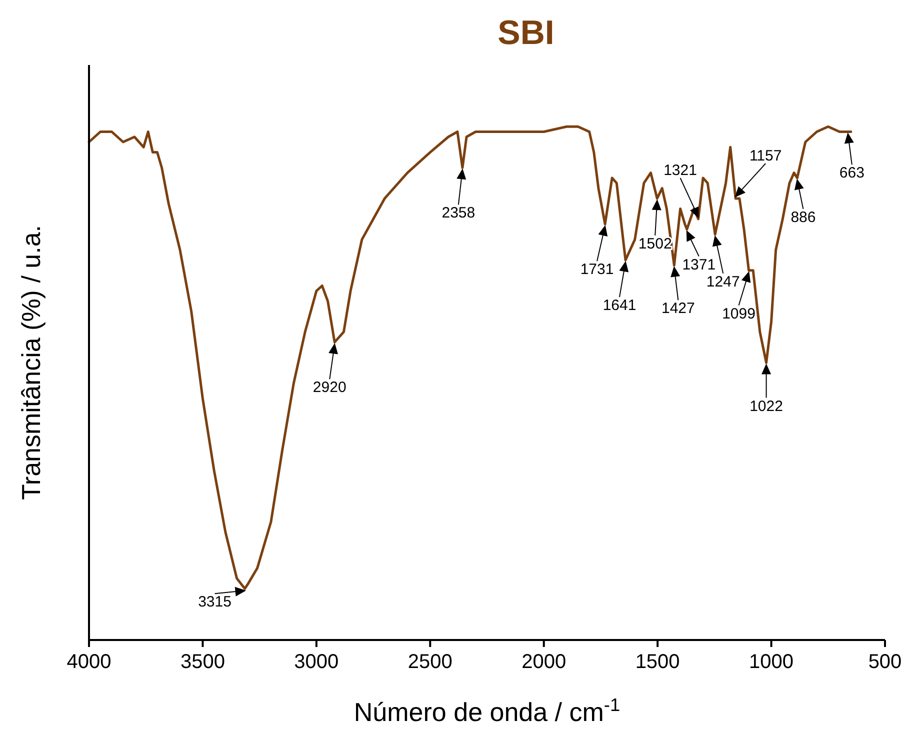 This screenshot has width=908, height=731. I want to click on annotation: 1731, so click(597, 269).